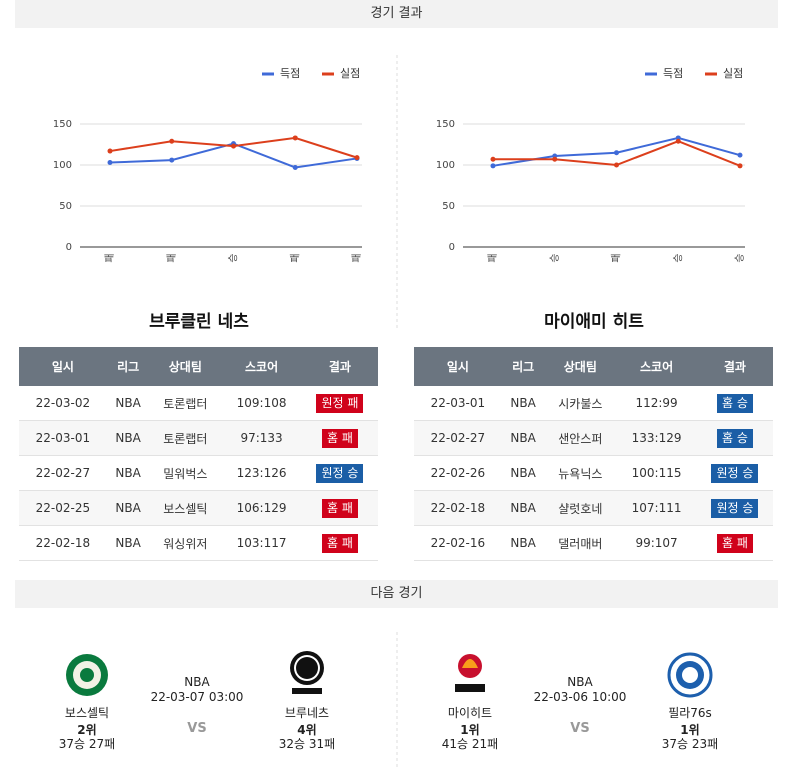  Describe the element at coordinates (197, 697) in the screenshot. I see `next-game-text: 22-03-07 03:00` at that location.